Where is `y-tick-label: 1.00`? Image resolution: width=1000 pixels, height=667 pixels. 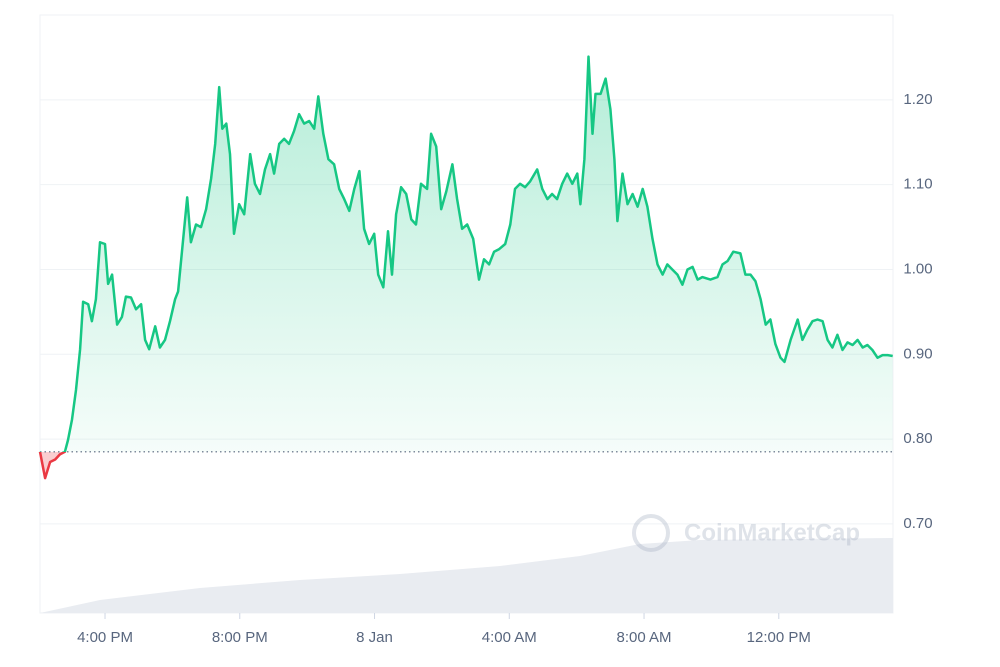
y-tick-label: 1.00 is located at coordinates (917, 268).